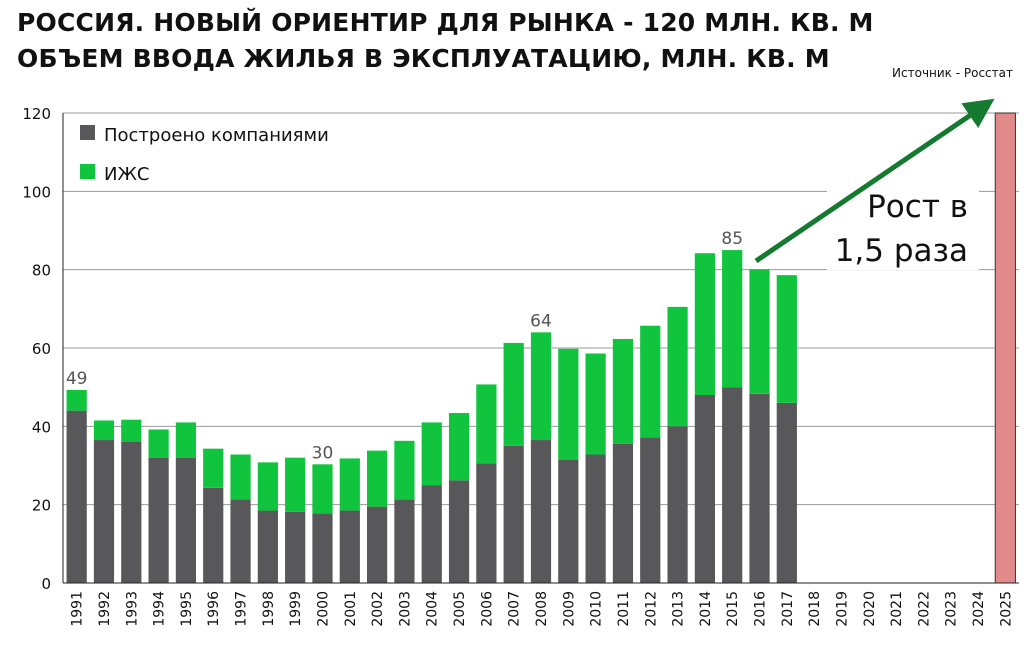 Image resolution: width=1029 pixels, height=652 pixels. I want to click on x-tick-label: 2022, so click(924, 609).